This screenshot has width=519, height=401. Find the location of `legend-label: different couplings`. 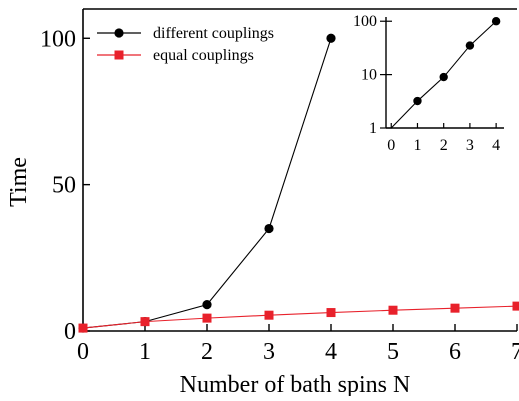

legend-label: different couplings is located at coordinates (213, 33).